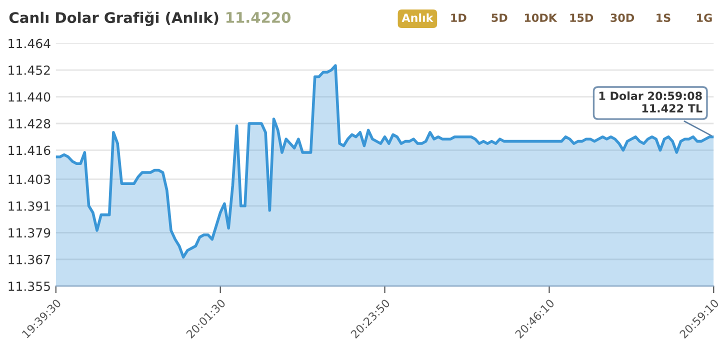 The height and width of the screenshot is (341, 726). Describe the element at coordinates (29, 287) in the screenshot. I see `y-tick-label: 11.355` at that location.